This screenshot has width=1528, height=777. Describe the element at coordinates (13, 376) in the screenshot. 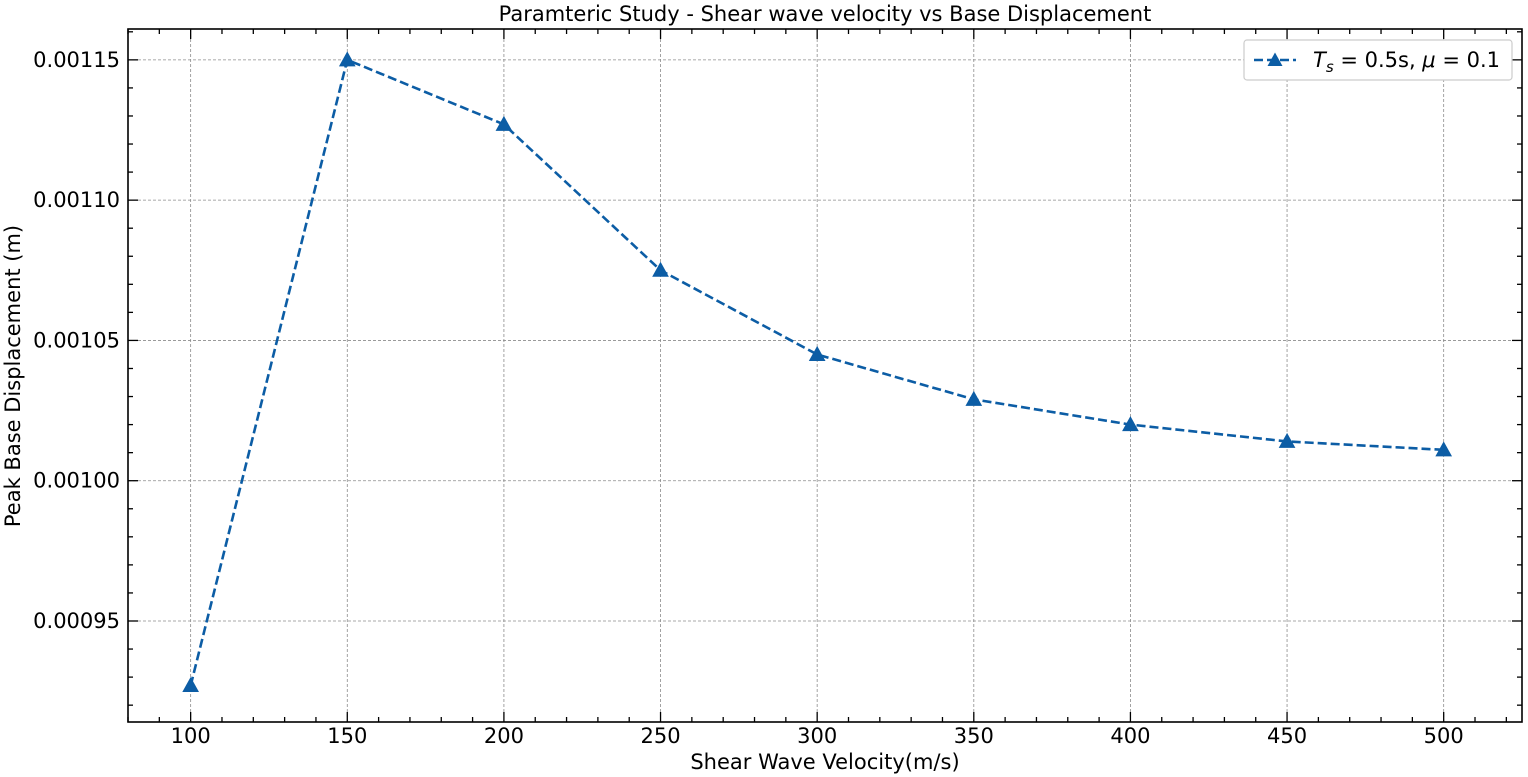

I see `y-axis-label: Peak Base Displacement (m)` at that location.